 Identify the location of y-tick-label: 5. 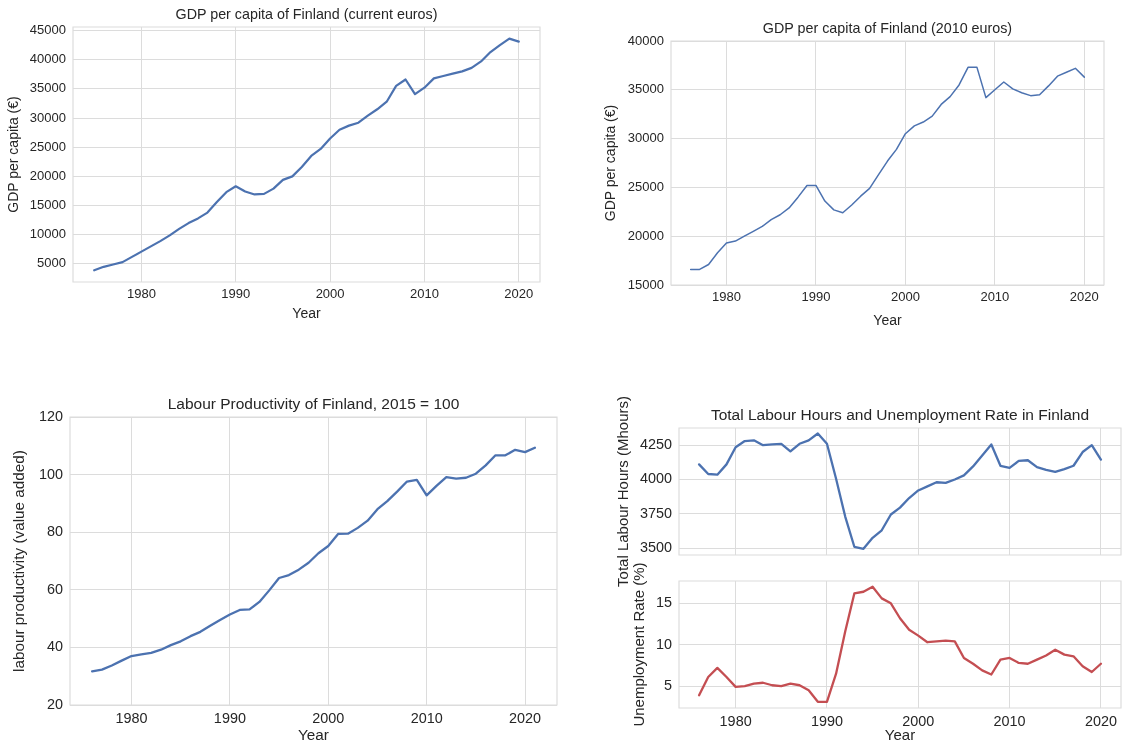
(667, 685).